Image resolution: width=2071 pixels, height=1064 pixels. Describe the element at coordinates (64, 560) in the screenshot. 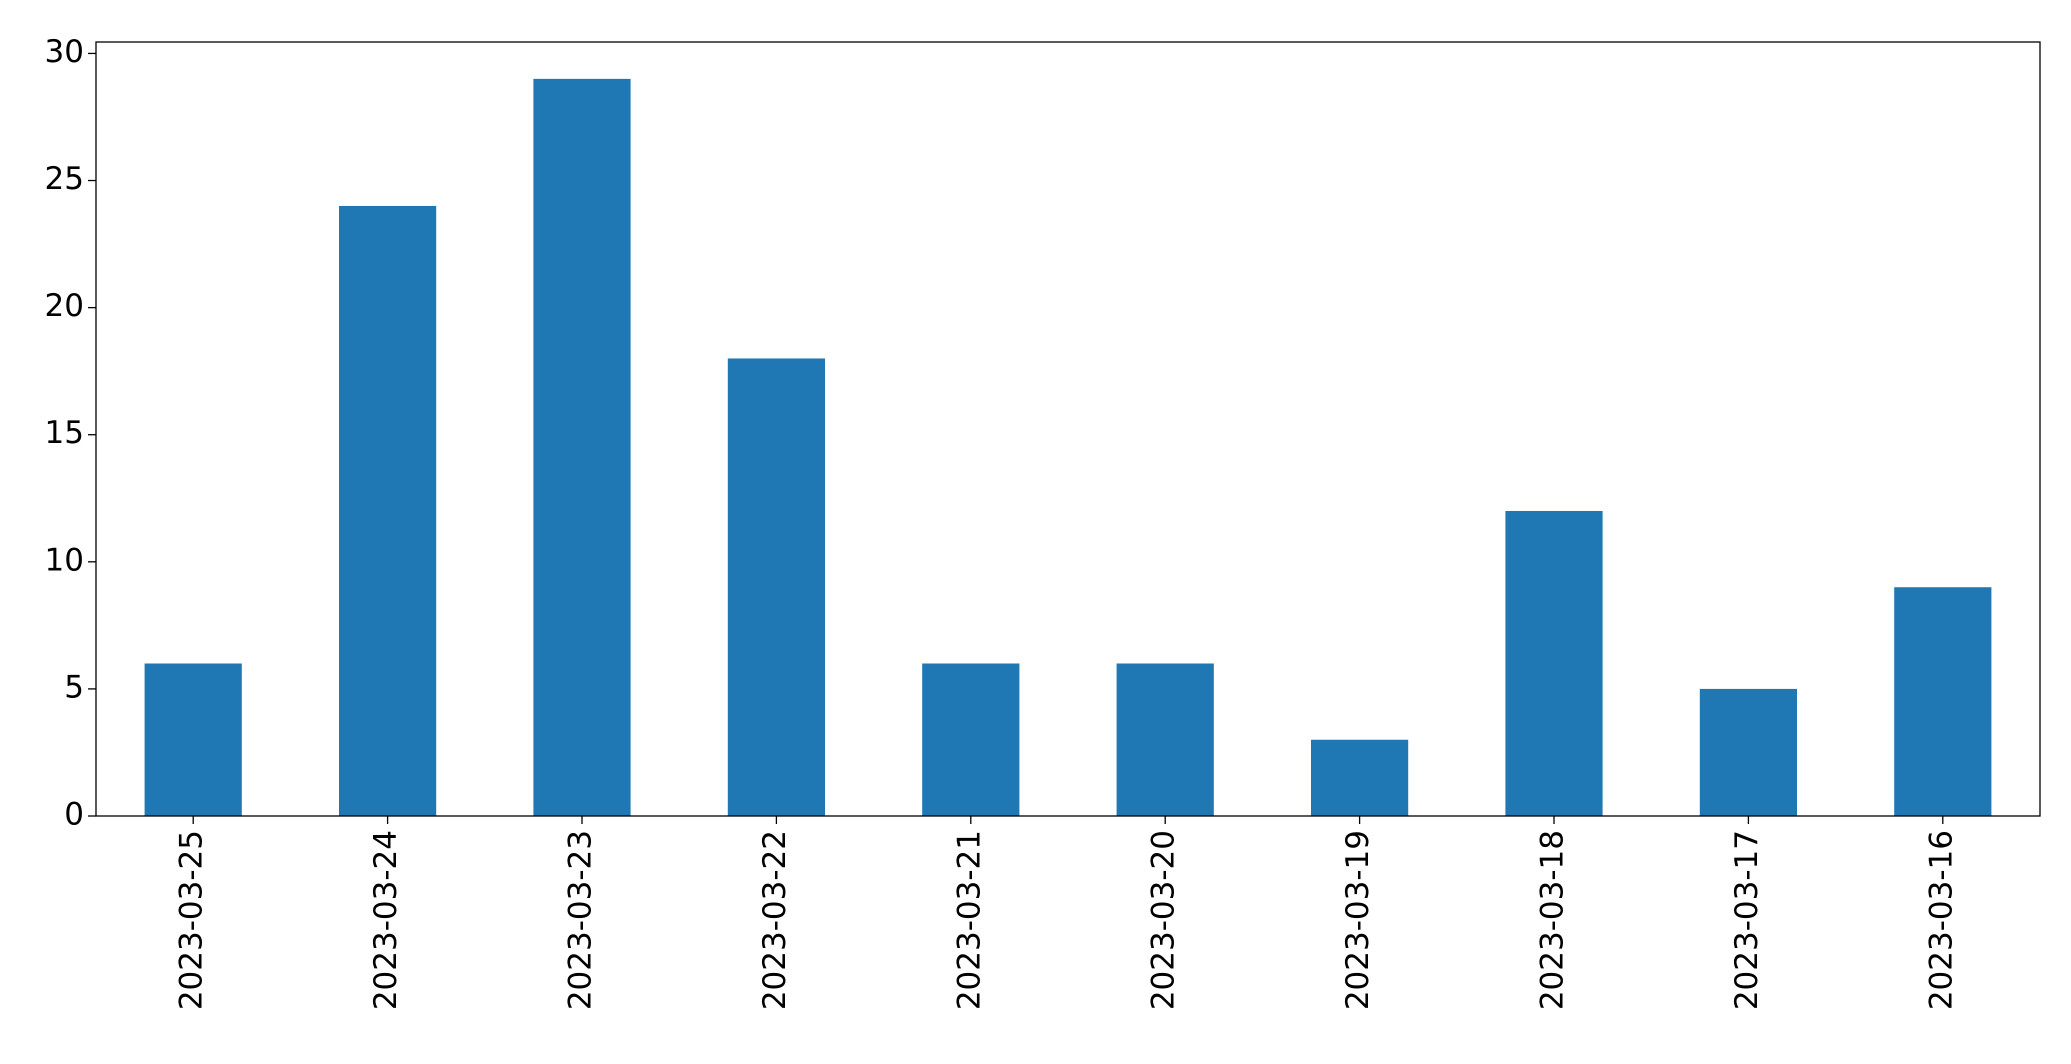

I see `y-tick-label: 10` at that location.